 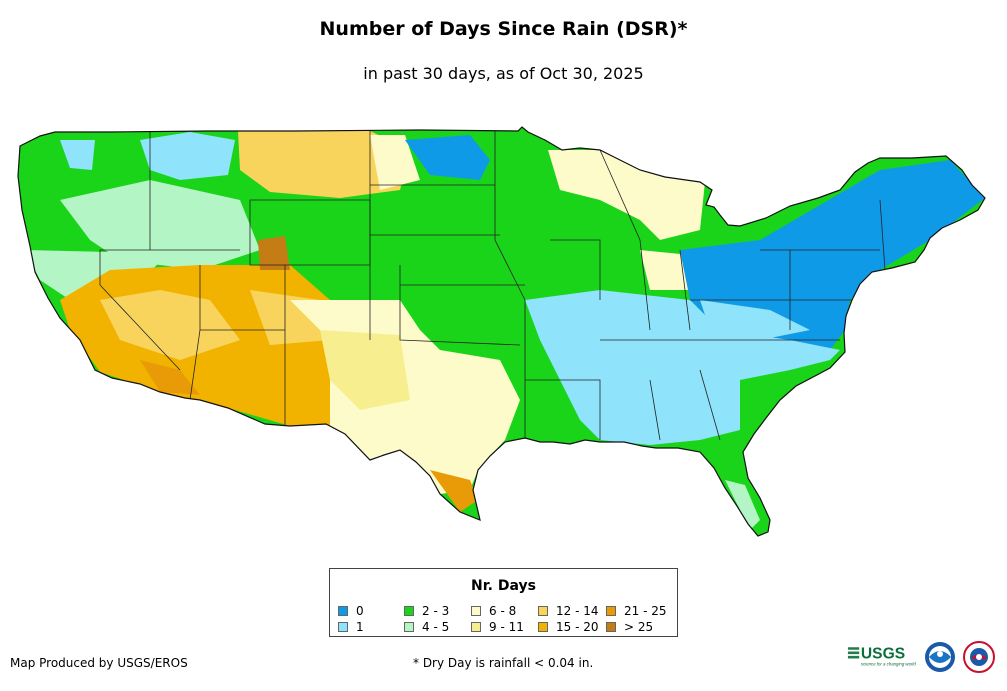 What do you see at coordinates (503, 29) in the screenshot?
I see `map-title: Number of Days Since Rain (DSR)*` at bounding box center [503, 29].